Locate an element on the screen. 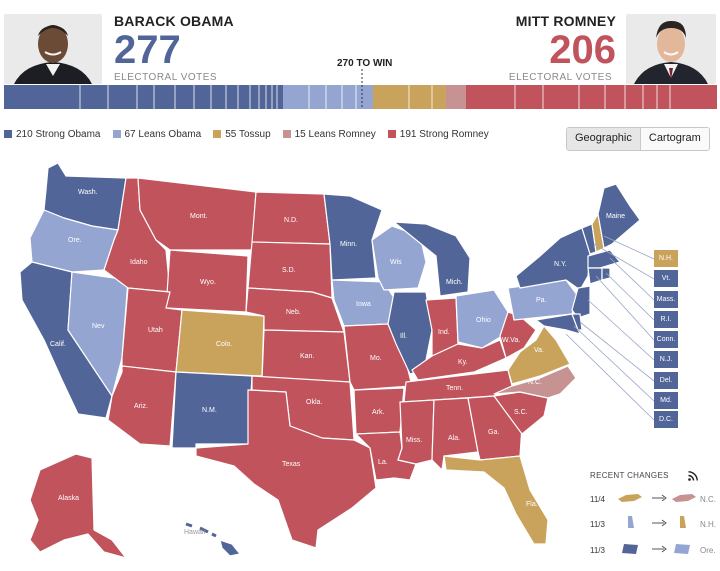 This screenshot has height=571, width=720. box-ri: R.I. is located at coordinates (666, 319).